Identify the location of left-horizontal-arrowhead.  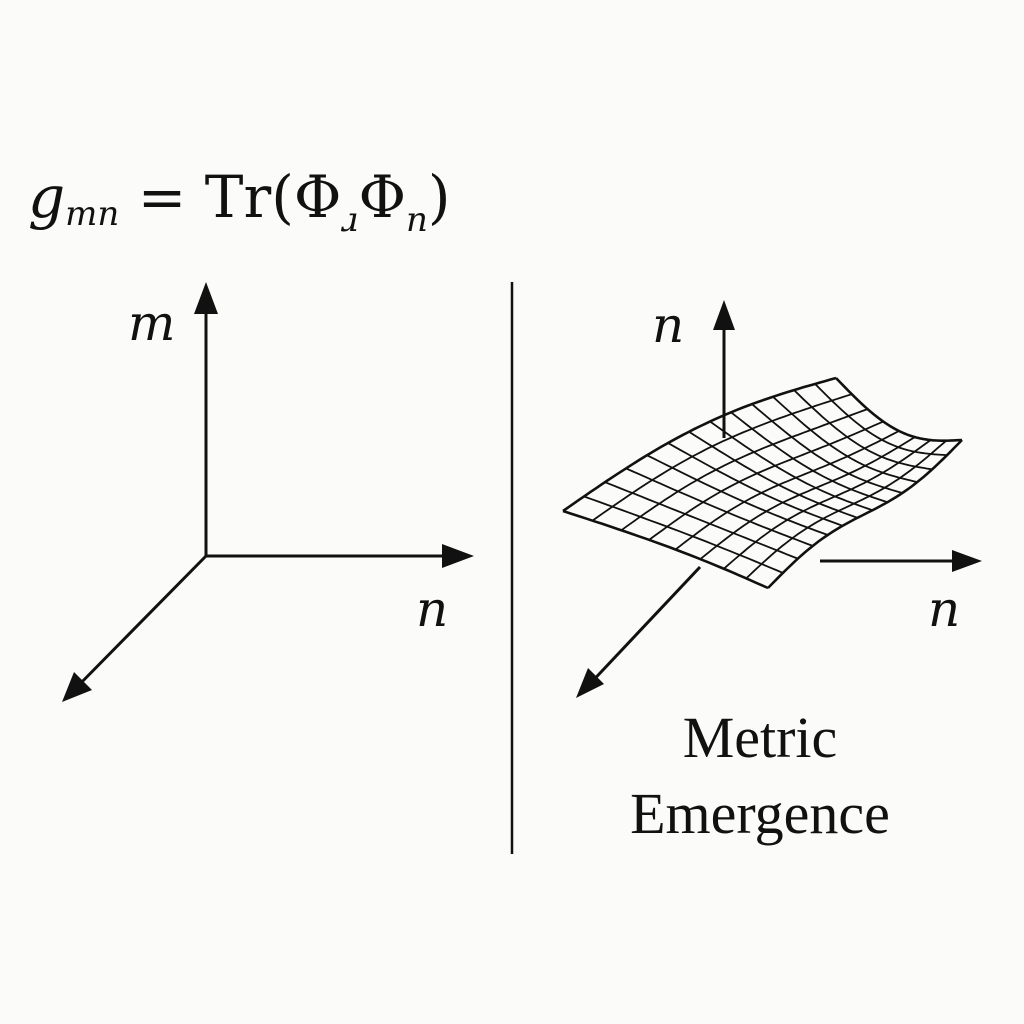
(458, 556).